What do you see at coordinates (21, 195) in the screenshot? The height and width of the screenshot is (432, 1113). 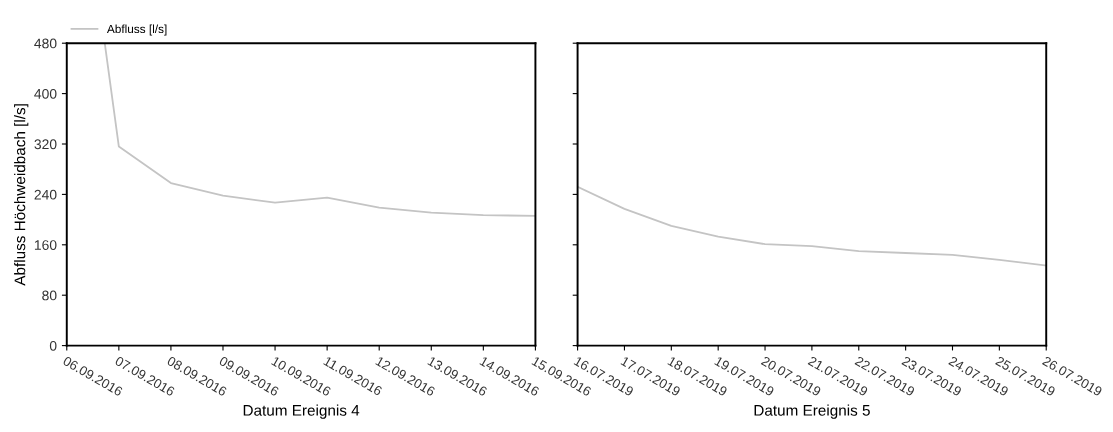 I see `y-axis-title: Abfluss Höchweidbach [l/s]` at bounding box center [21, 195].